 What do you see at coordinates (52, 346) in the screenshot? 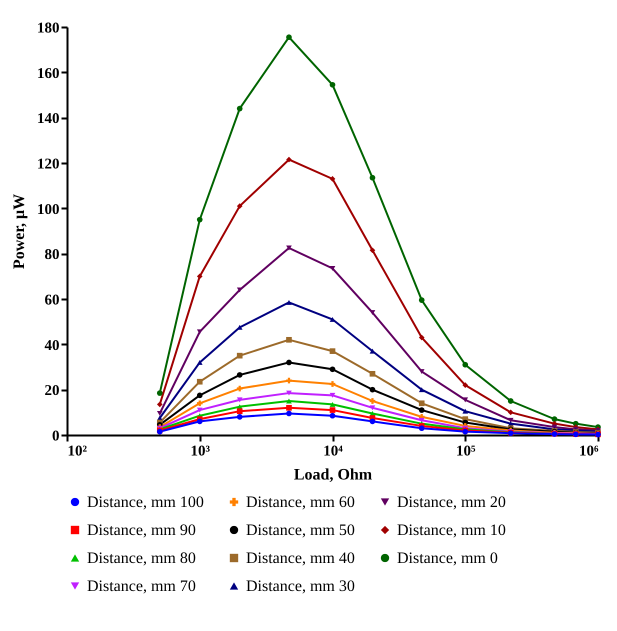
I see `y-tick-label: 40` at bounding box center [52, 346].